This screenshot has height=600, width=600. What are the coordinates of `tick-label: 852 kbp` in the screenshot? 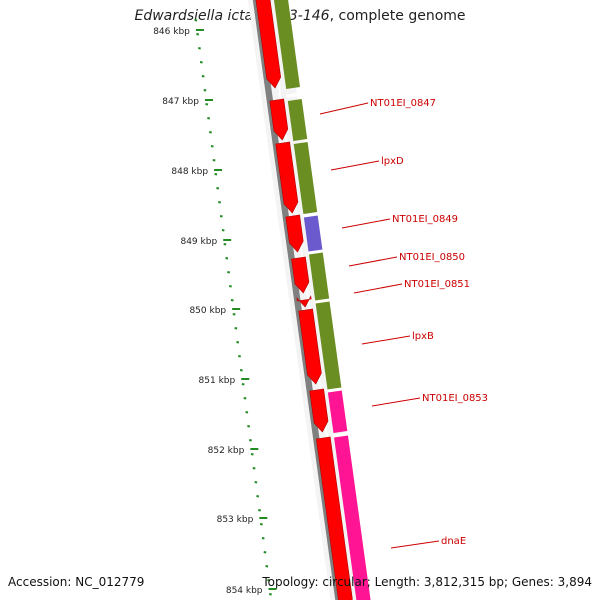 It's located at (226, 451).